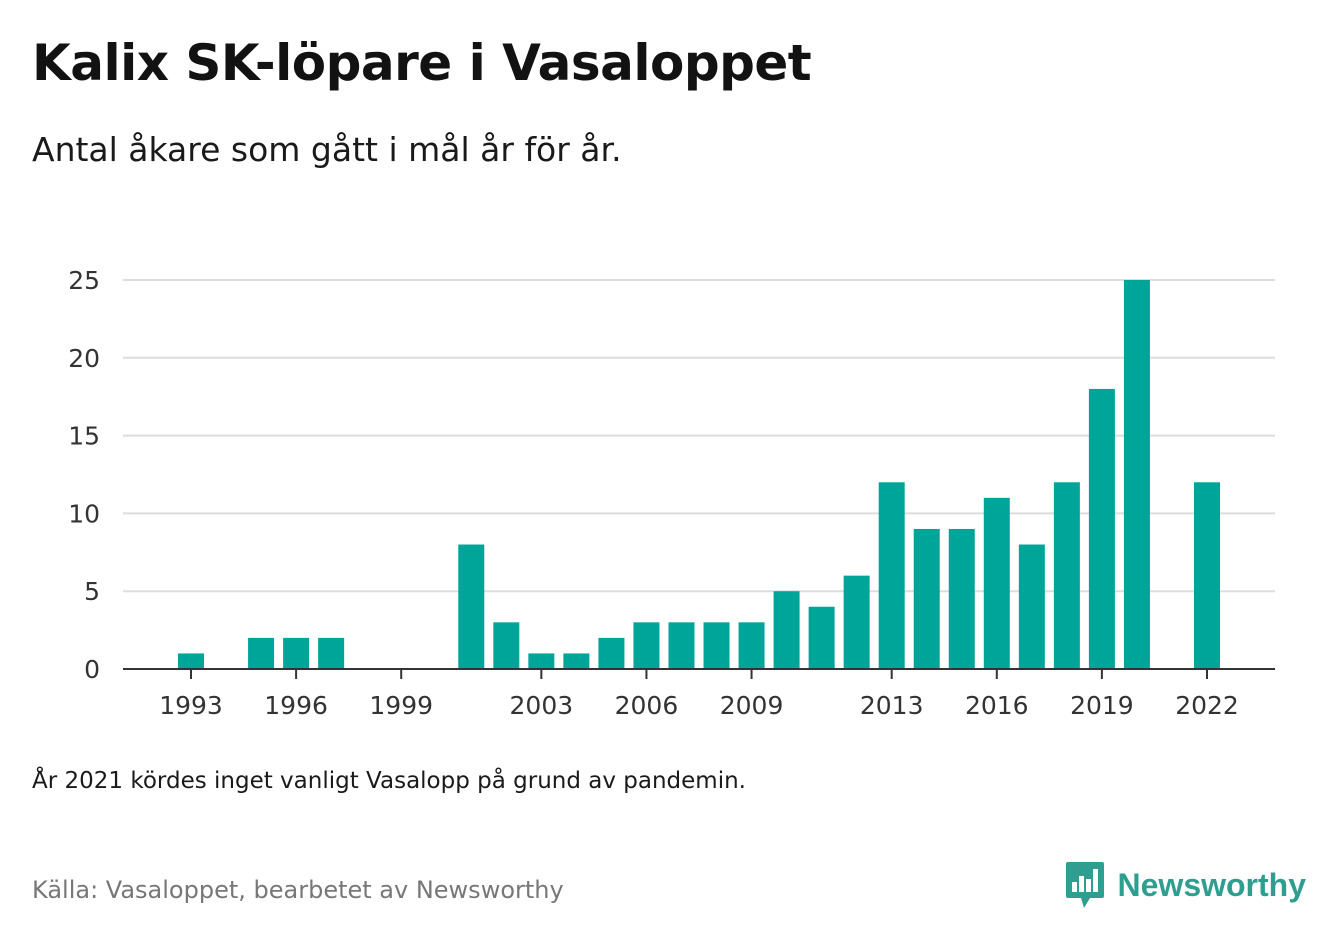 The height and width of the screenshot is (940, 1340). What do you see at coordinates (1101, 528) in the screenshot?
I see `bar-2019` at bounding box center [1101, 528].